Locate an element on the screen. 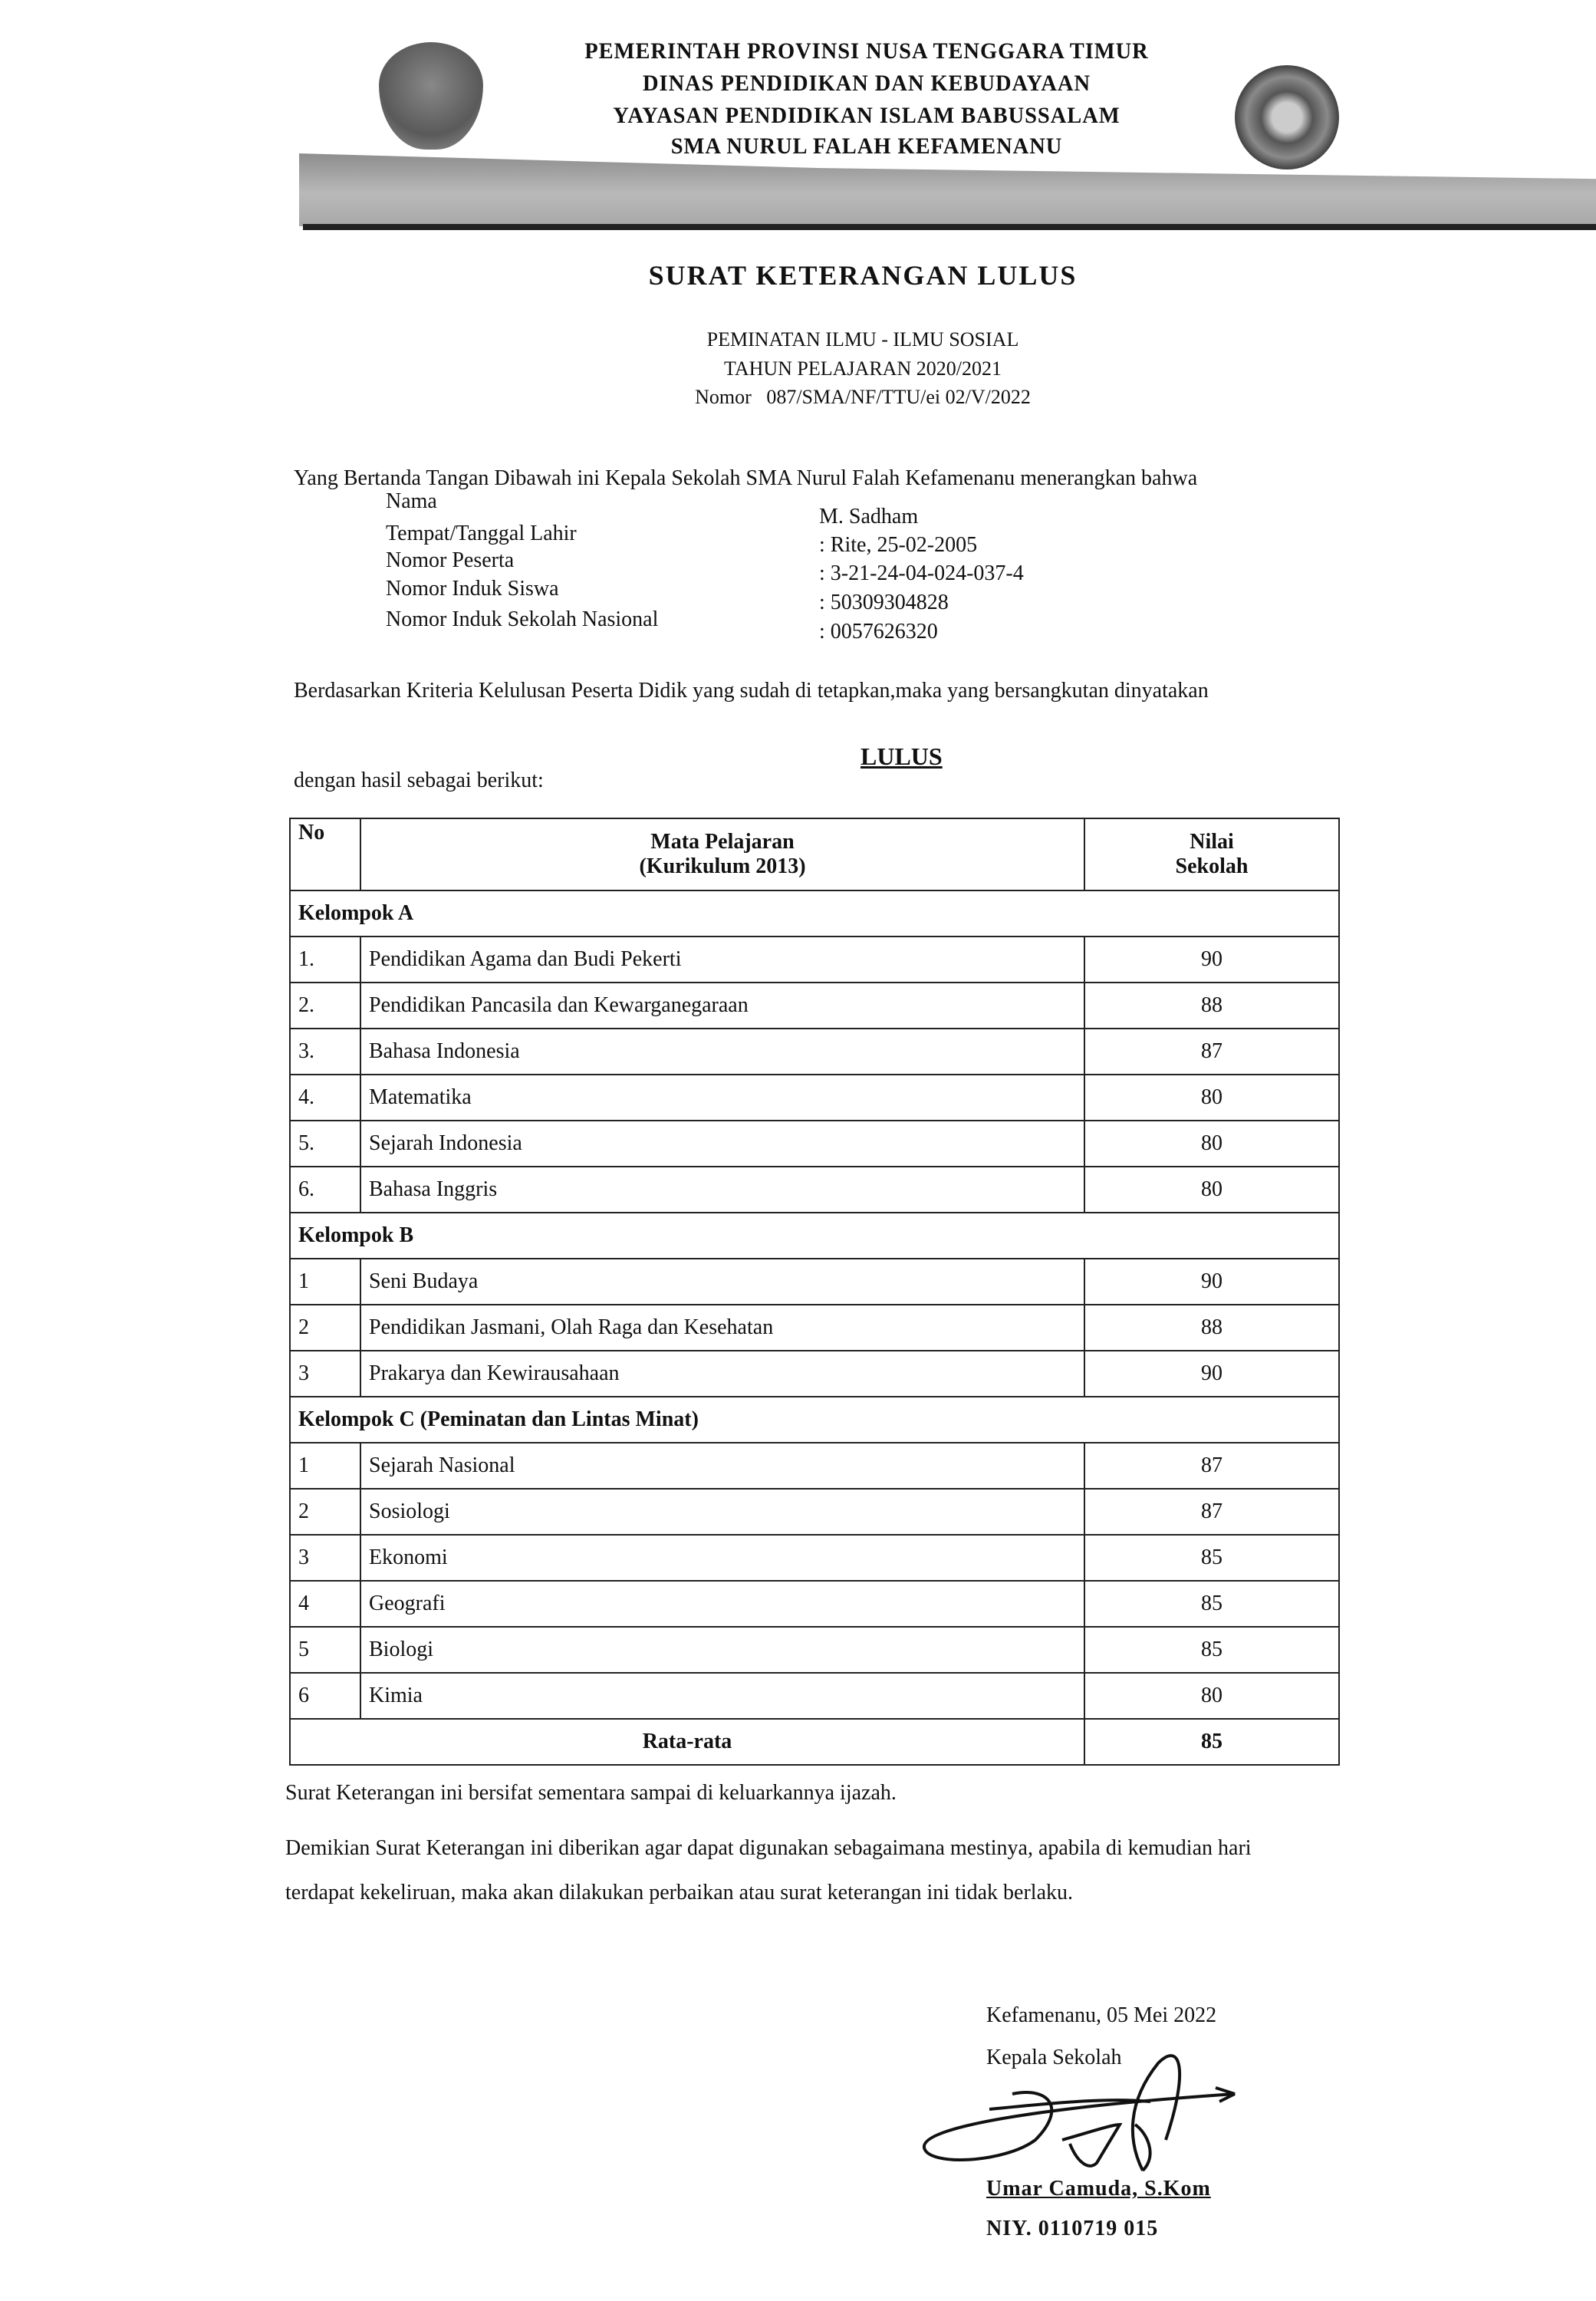 This screenshot has height=2301, width=1596. row-number: 3. is located at coordinates (325, 1051).